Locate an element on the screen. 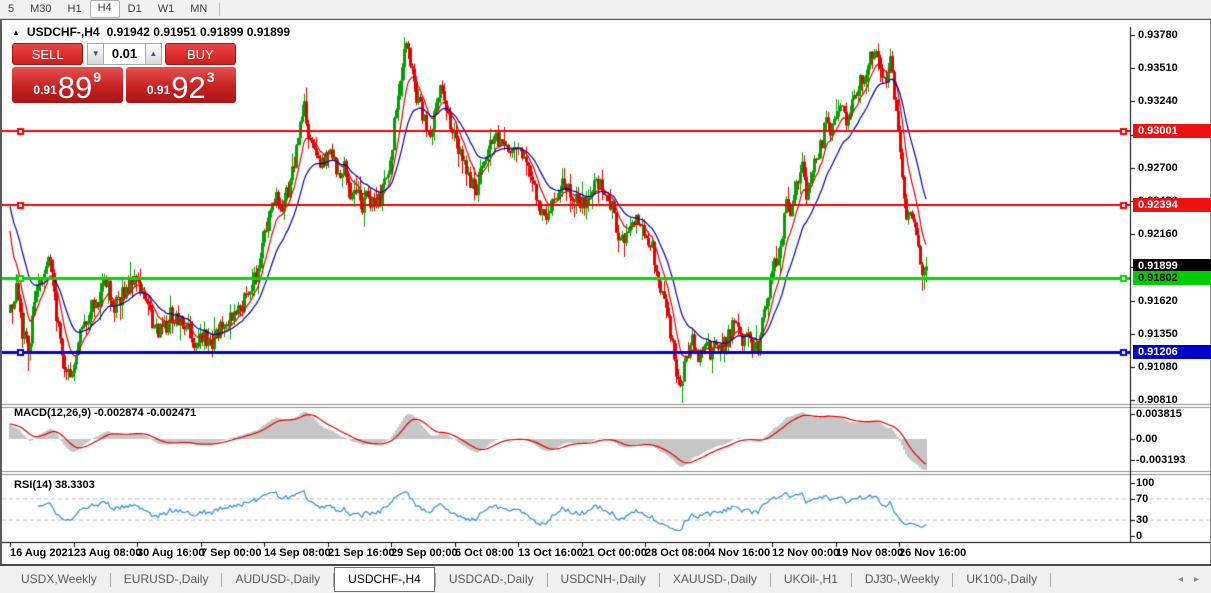 The width and height of the screenshot is (1211, 593). time-axis-label: 4 Nov 16:00 is located at coordinates (740, 553).